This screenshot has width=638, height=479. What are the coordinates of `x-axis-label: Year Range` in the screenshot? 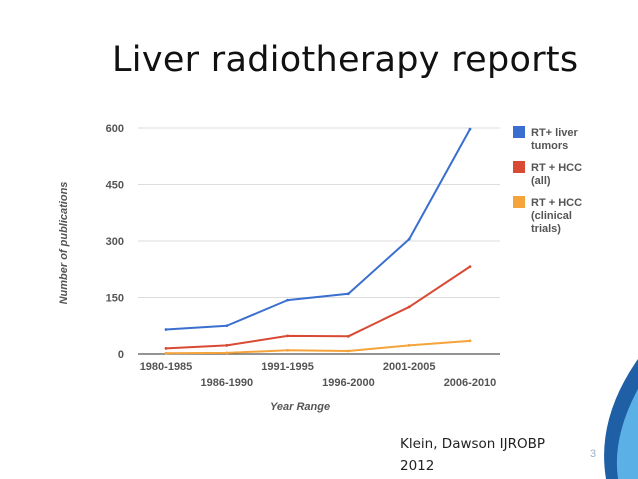 It's located at (300, 407).